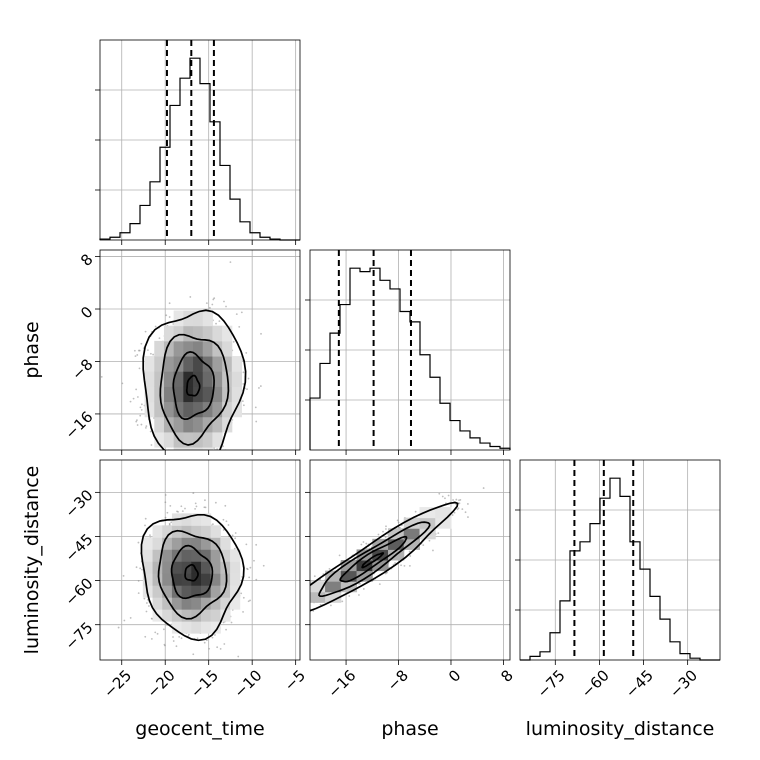 The height and width of the screenshot is (760, 760). I want to click on x-axis-label-luminosity_distance: luminosity_distance, so click(620, 729).